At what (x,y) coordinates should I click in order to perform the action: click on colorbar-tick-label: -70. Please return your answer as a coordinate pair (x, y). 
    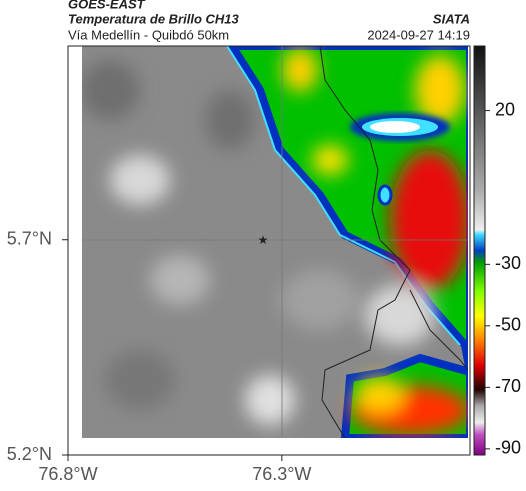
    Looking at the image, I should click on (508, 386).